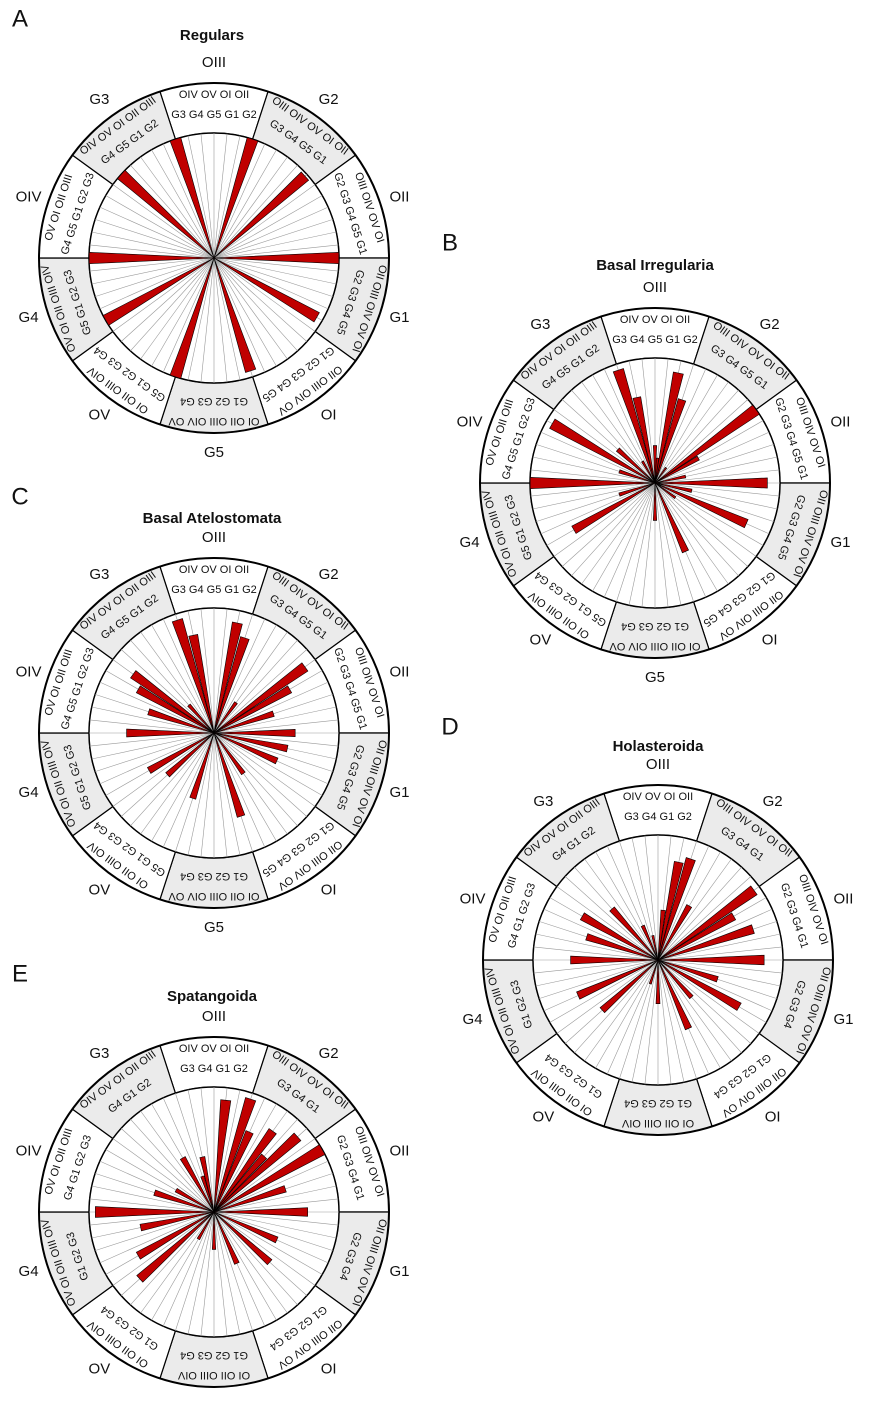 The image size is (870, 1402). What do you see at coordinates (20, 18) in the screenshot?
I see `panel-letter: A` at bounding box center [20, 18].